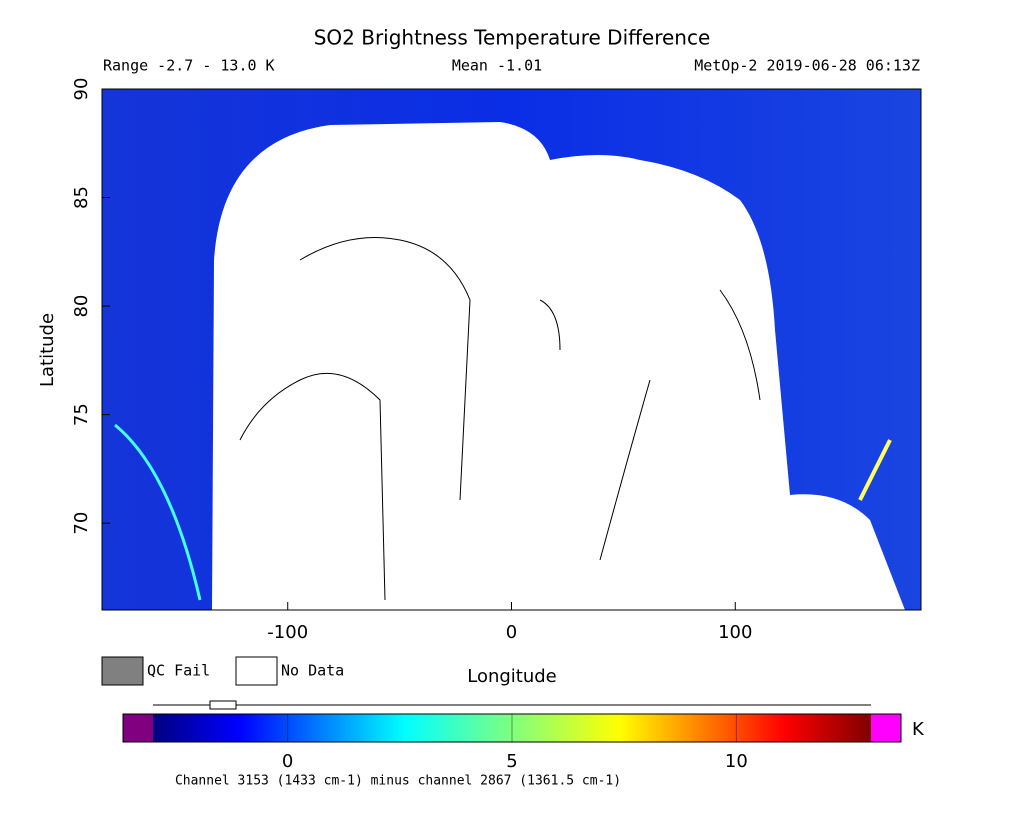 This screenshot has height=813, width=1024. I want to click on x-tick-label: -100, so click(287, 632).